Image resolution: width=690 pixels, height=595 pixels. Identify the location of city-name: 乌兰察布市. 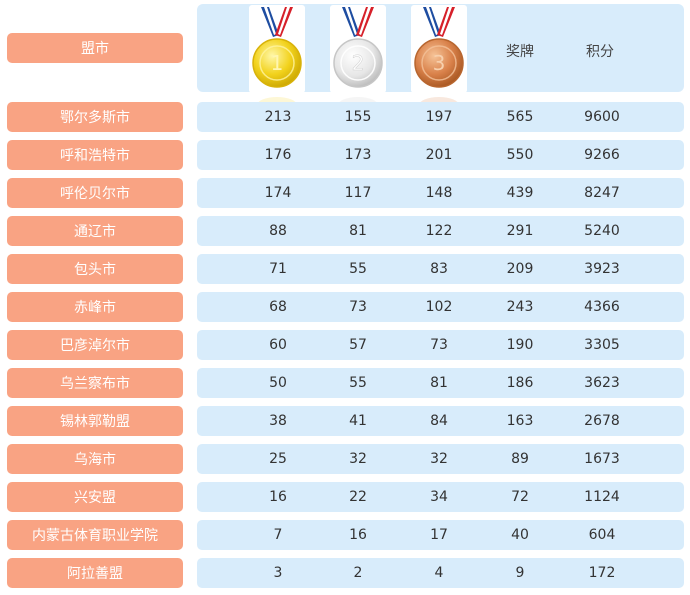
(95, 383).